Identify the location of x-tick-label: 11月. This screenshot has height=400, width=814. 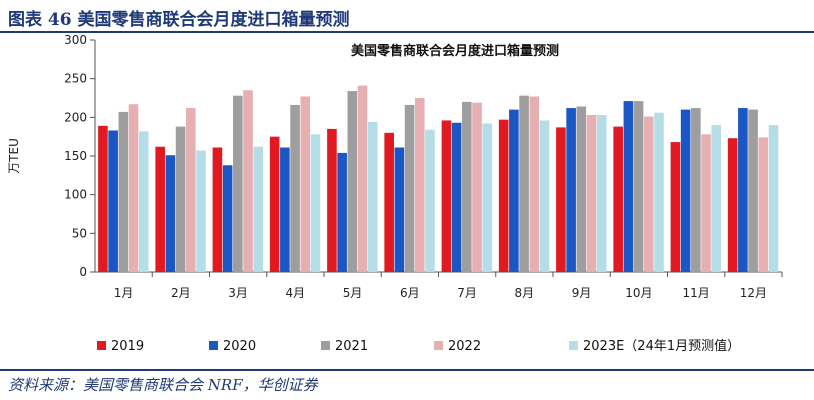
(695, 293).